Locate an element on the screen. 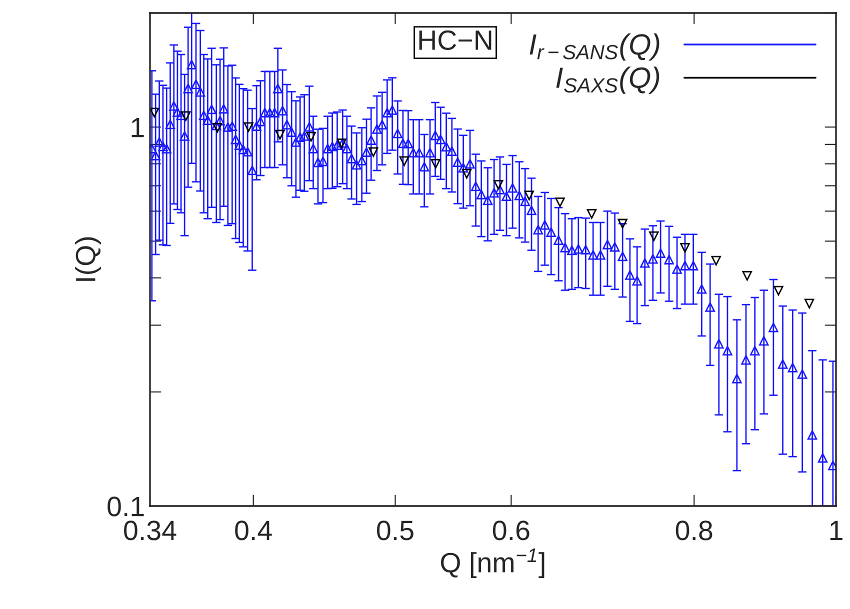  y-tick-label: 0.1 is located at coordinates (126, 506).